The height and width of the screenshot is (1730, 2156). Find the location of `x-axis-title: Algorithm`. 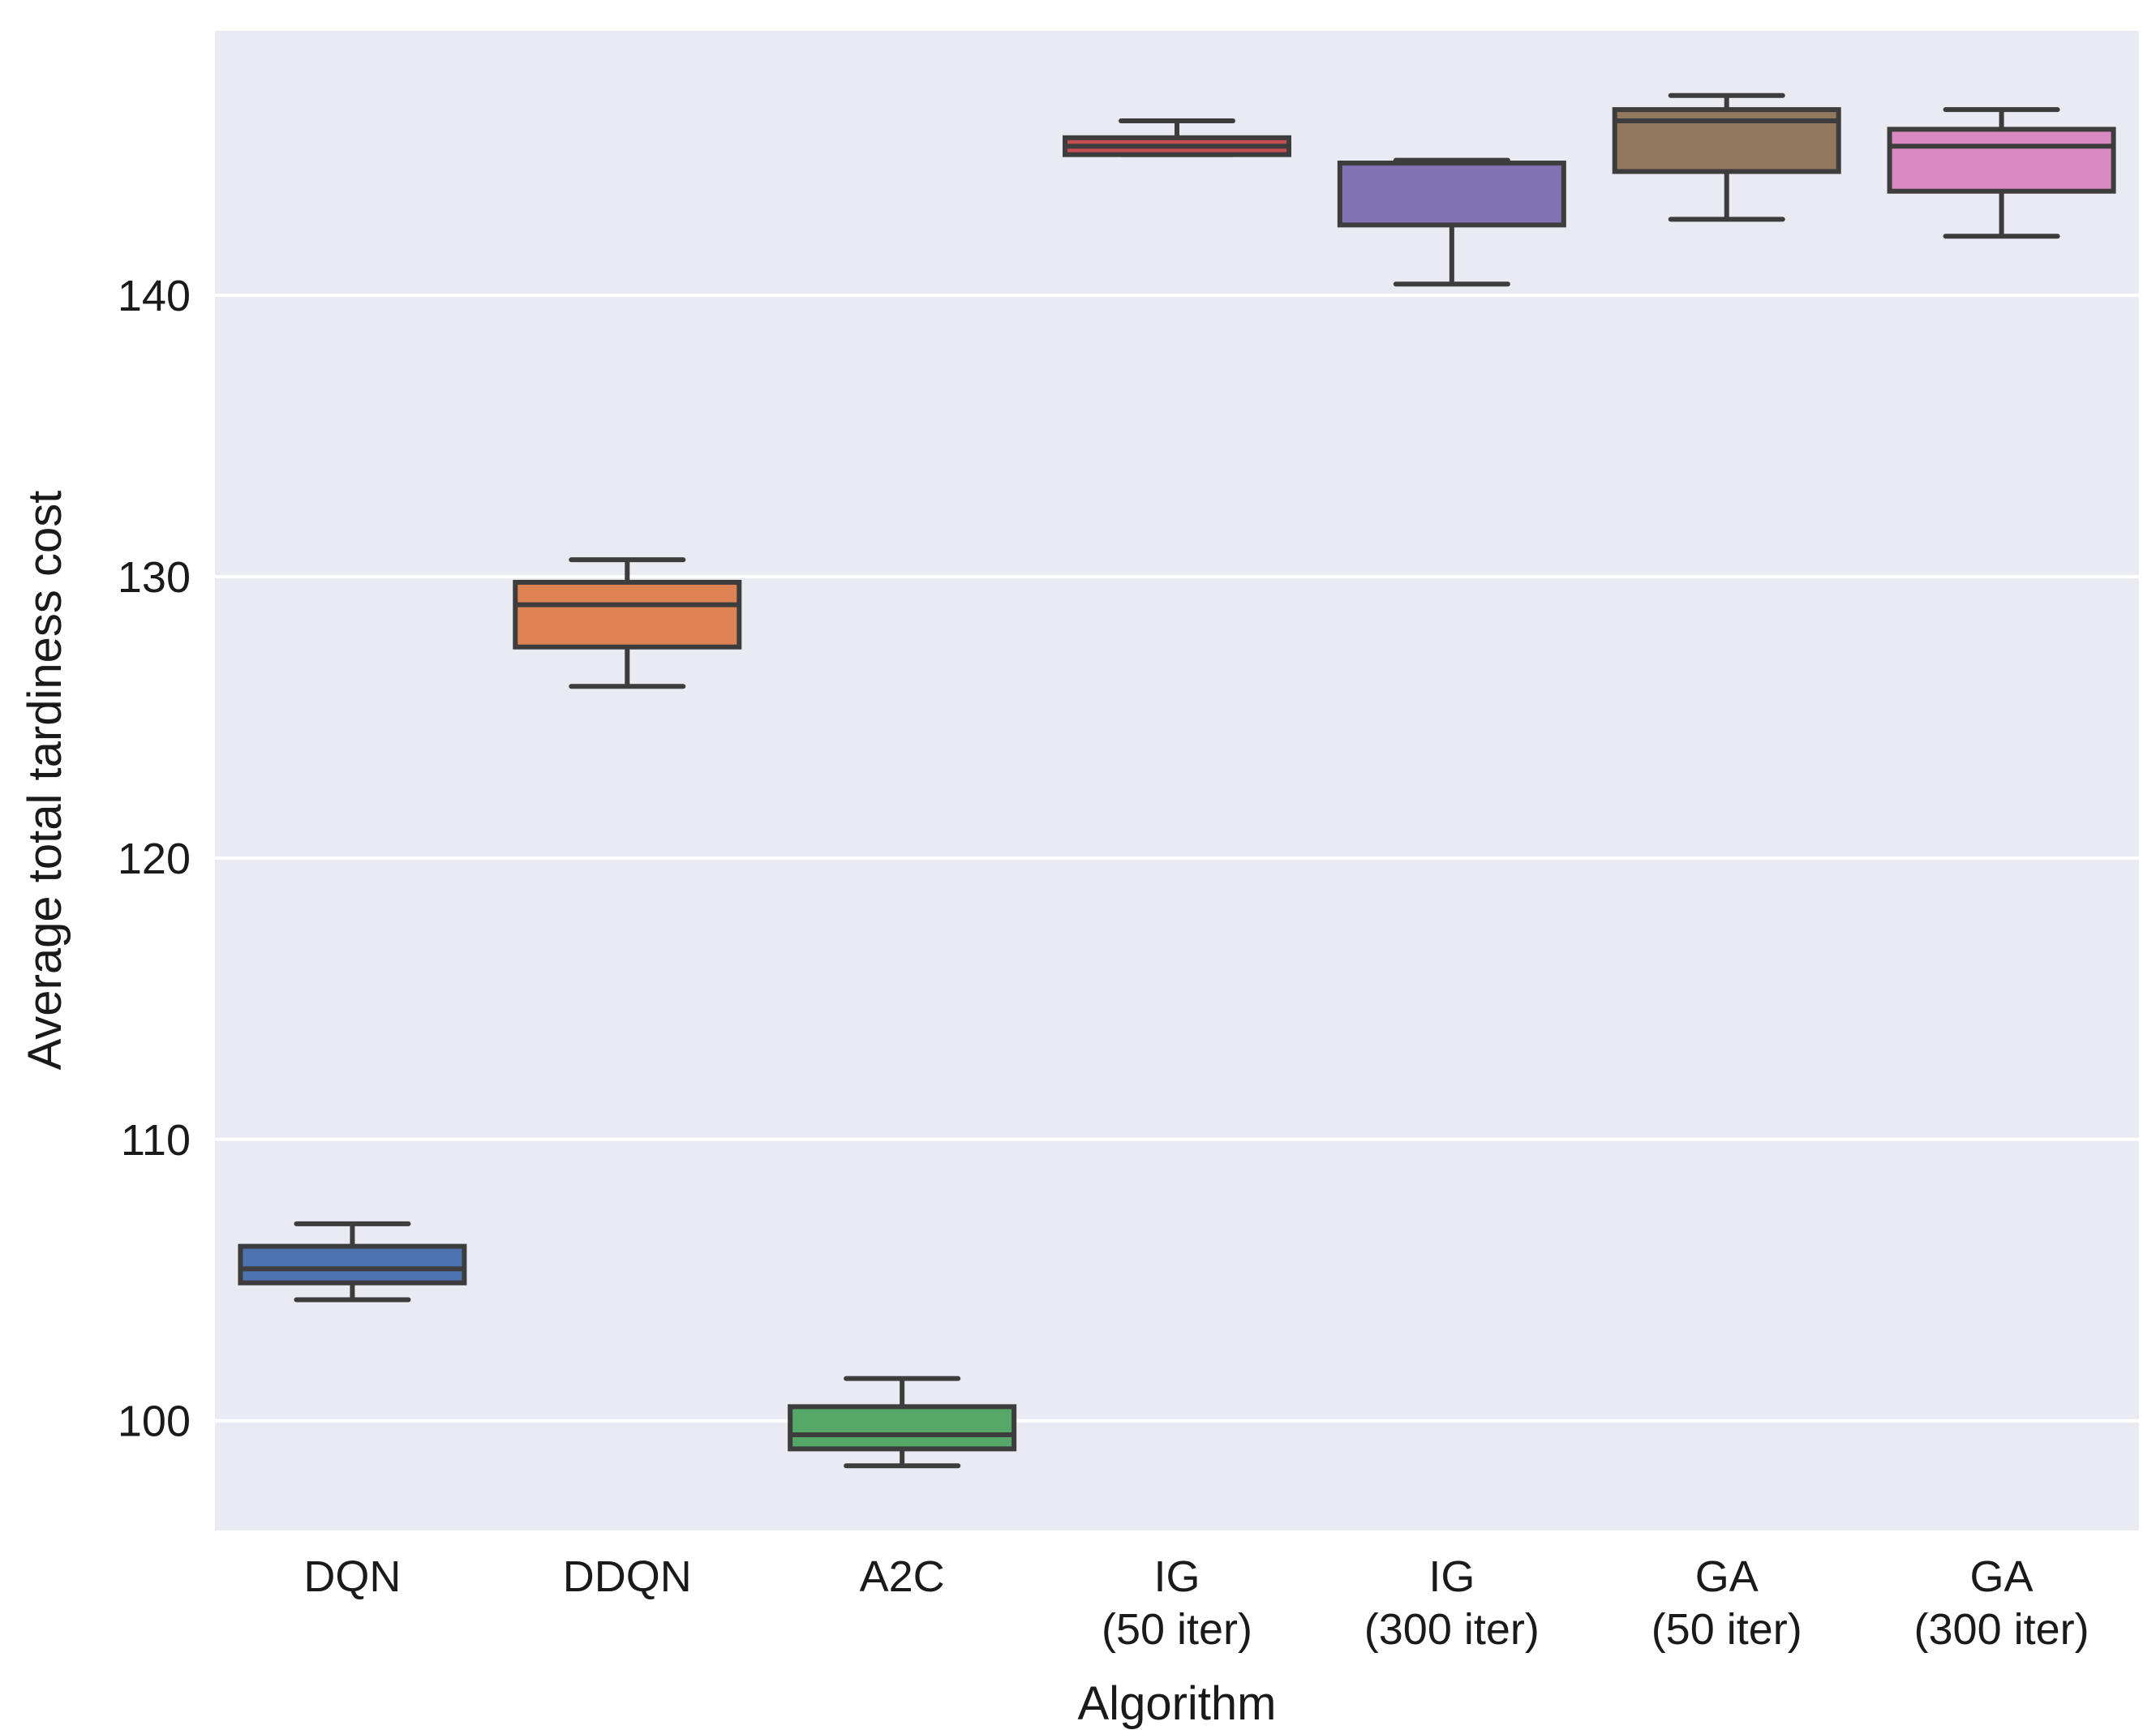

x-axis-title: Algorithm is located at coordinates (1177, 1704).